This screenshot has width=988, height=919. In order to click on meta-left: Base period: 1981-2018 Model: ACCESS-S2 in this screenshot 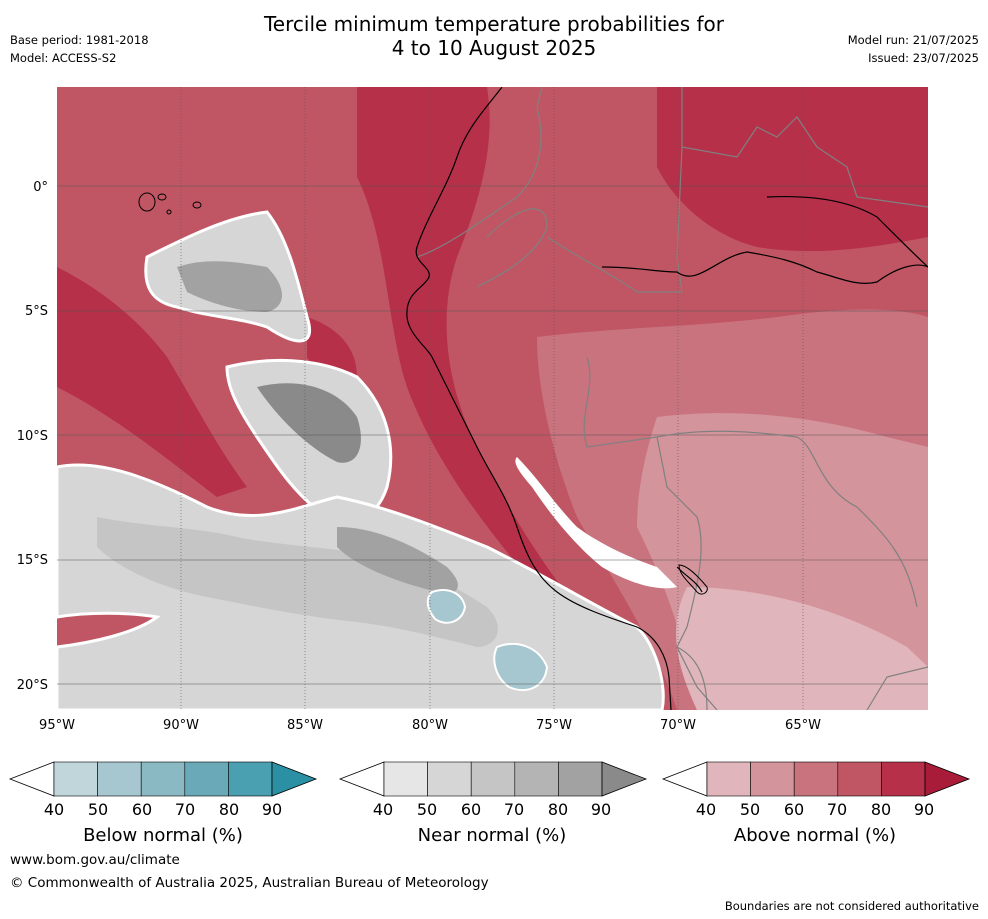, I will do `click(79, 51)`.